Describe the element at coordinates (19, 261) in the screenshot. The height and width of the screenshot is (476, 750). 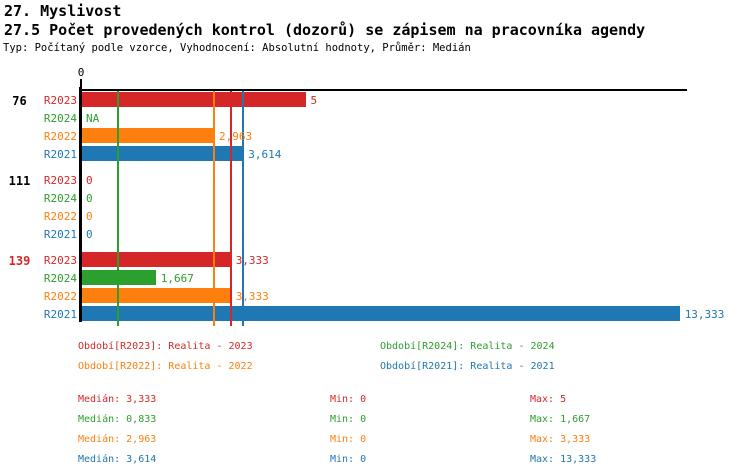
I see `group-label: 139` at that location.